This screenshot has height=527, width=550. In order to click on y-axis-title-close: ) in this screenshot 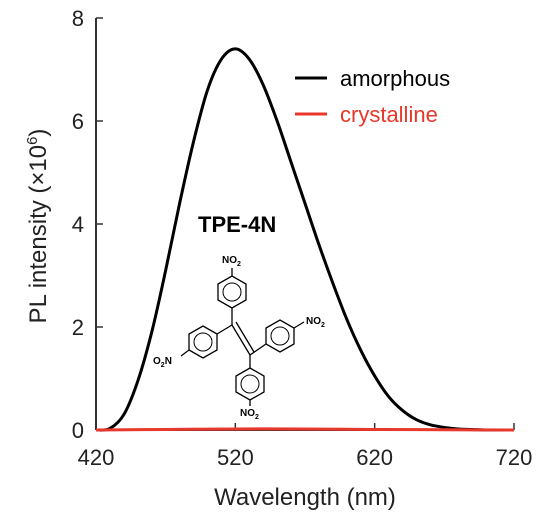, I will do `click(38, 133)`.